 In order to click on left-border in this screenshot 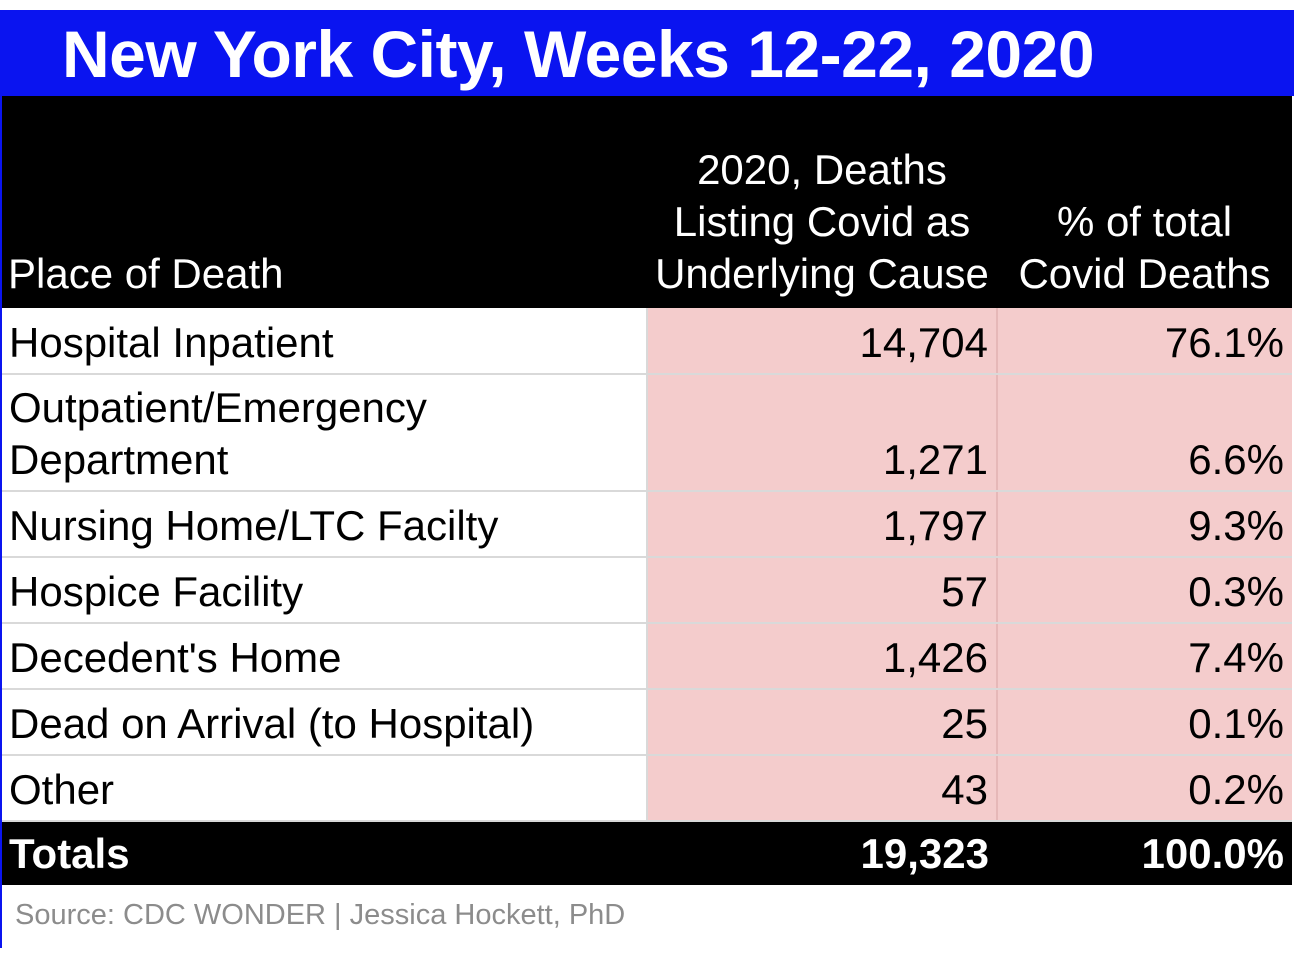, I will do `click(1, 522)`.